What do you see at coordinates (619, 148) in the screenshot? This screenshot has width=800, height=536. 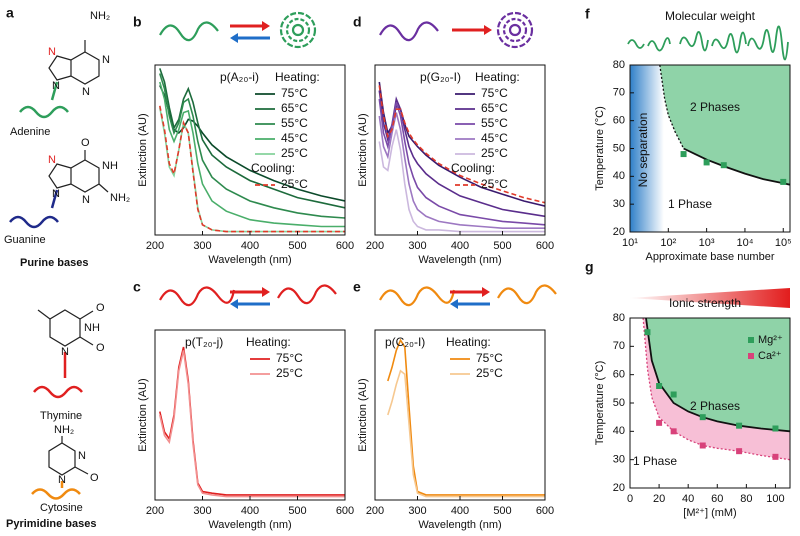 I see `y-tick-label: 50` at bounding box center [619, 148].